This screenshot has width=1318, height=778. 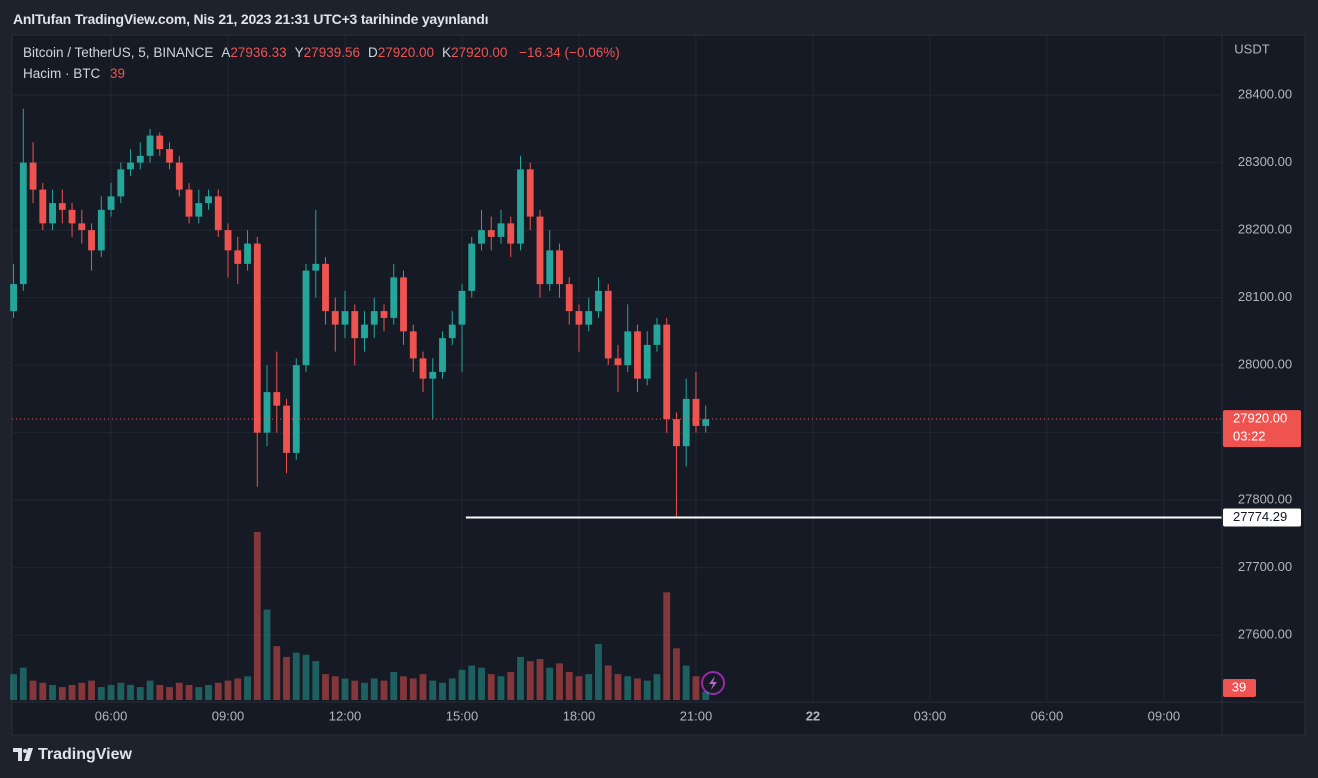 What do you see at coordinates (1047, 715) in the screenshot?
I see `x-tick-label: 06:00` at bounding box center [1047, 715].